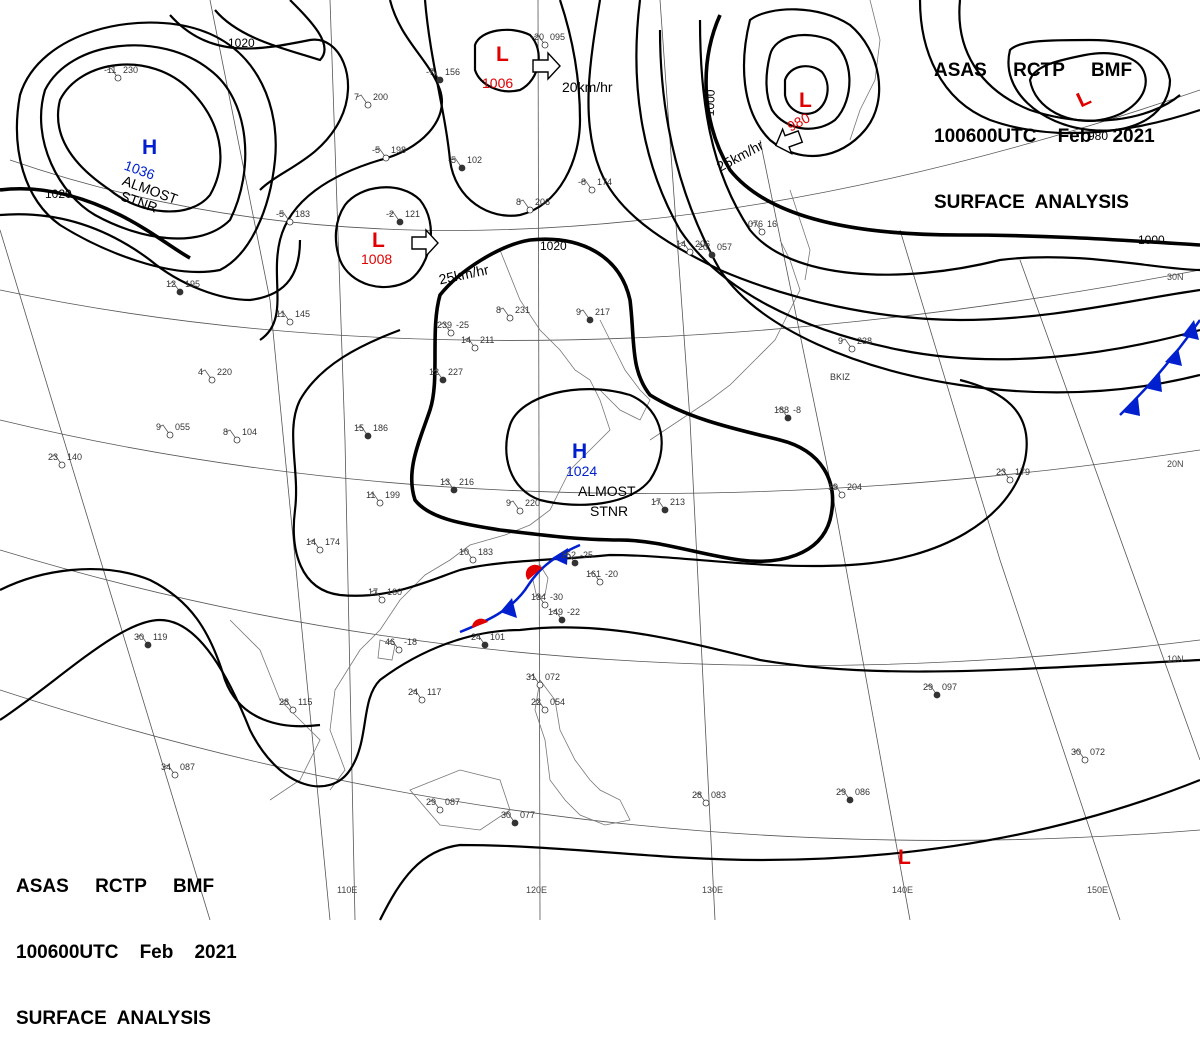  Describe the element at coordinates (806, 90) in the screenshot. I see `isobar-l980-inner` at that location.